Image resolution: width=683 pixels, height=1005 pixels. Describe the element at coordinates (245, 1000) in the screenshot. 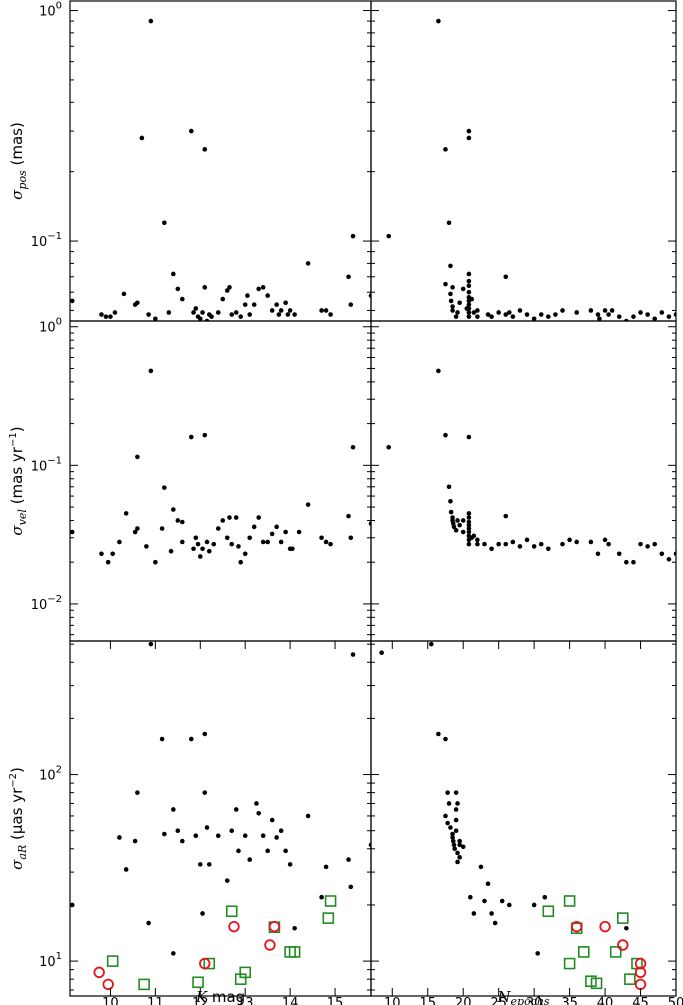

I see `x-tick-label: 13` at that location.